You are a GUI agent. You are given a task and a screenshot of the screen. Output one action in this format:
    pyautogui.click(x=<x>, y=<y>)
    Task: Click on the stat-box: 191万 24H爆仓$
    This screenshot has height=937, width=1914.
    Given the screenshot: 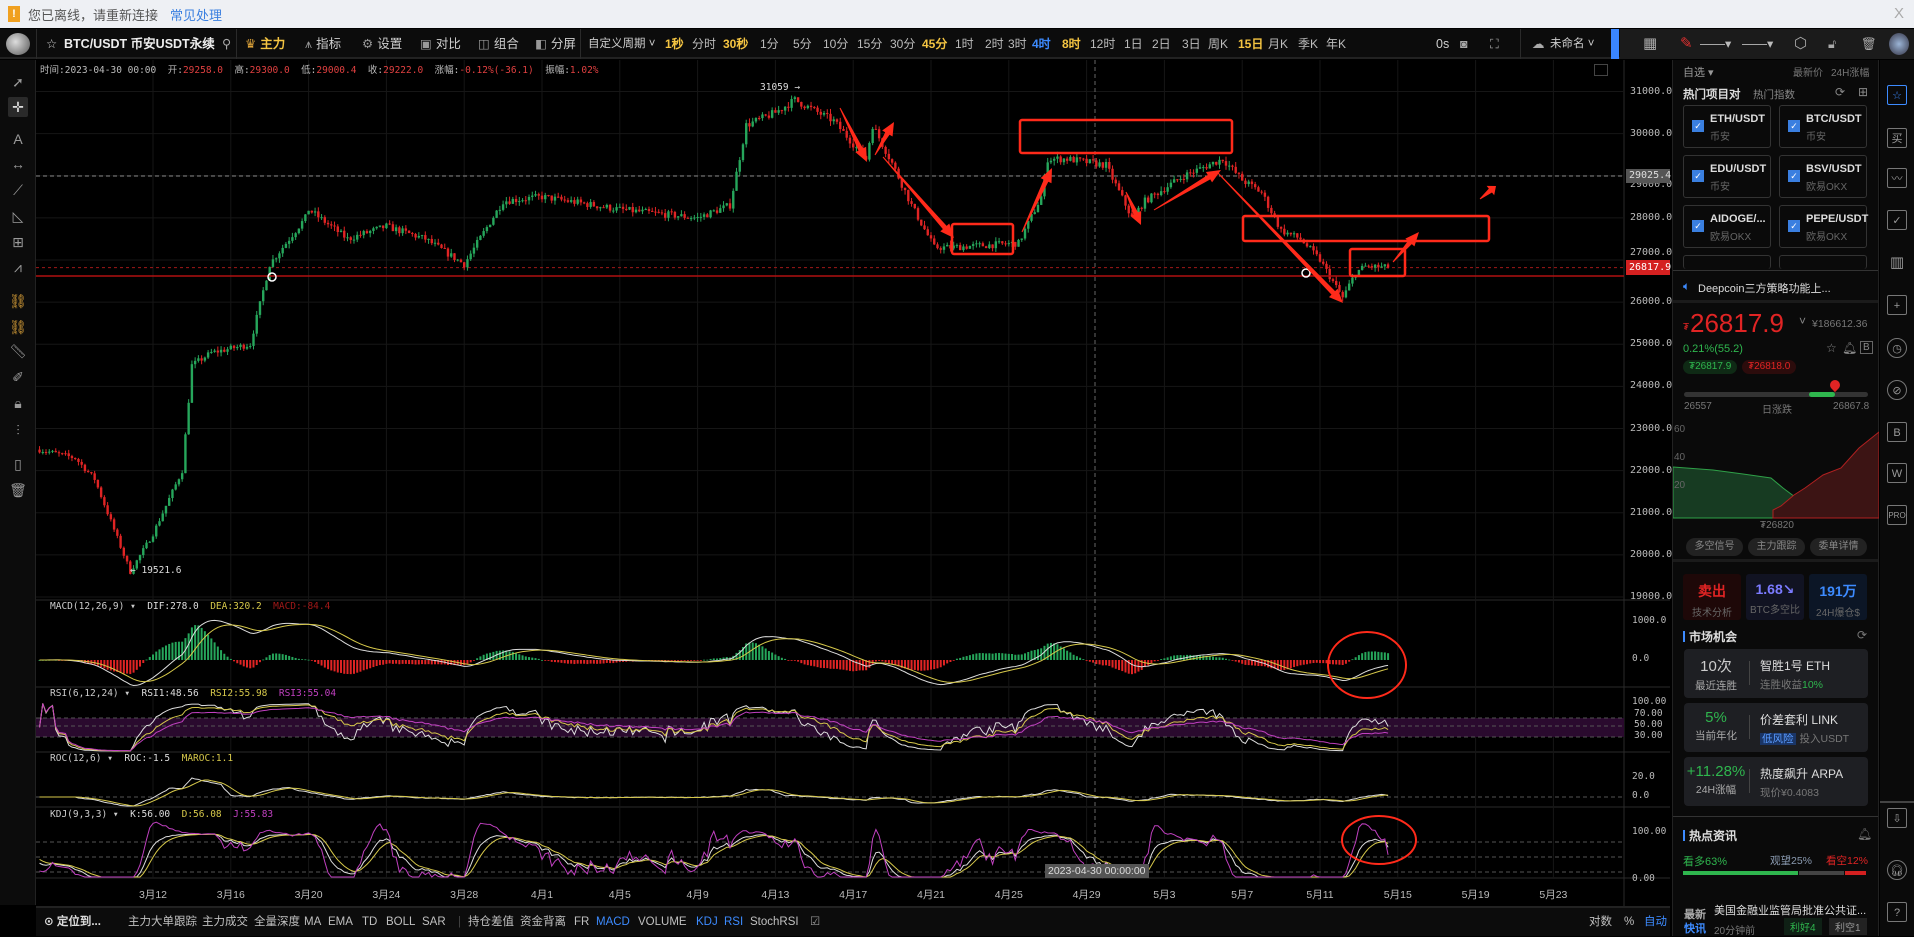 What is the action you would take?
    pyautogui.click(x=1838, y=597)
    